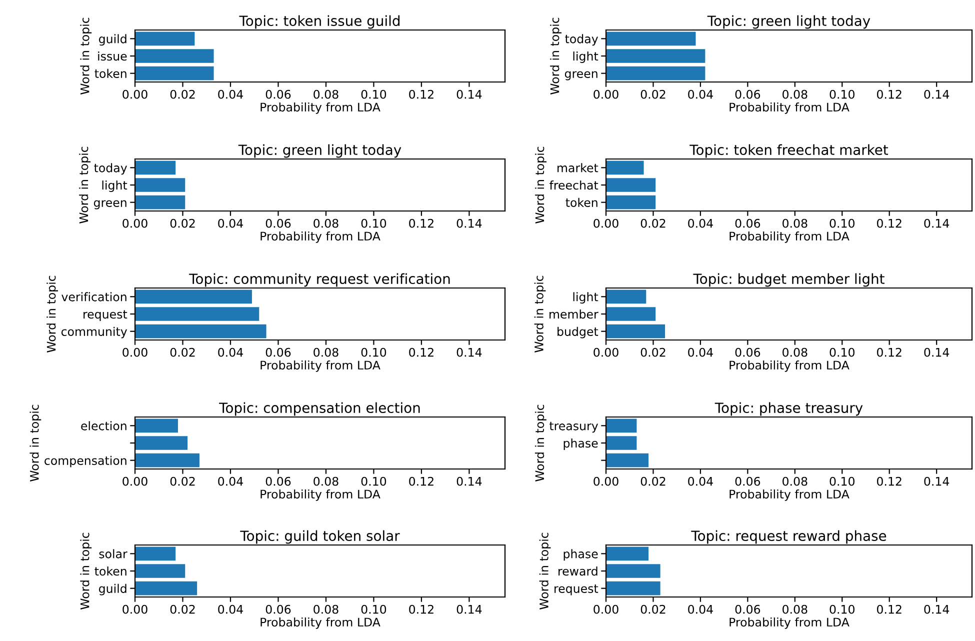 The width and height of the screenshot is (975, 641). What do you see at coordinates (110, 73) in the screenshot?
I see `y-tick-label: token` at bounding box center [110, 73].